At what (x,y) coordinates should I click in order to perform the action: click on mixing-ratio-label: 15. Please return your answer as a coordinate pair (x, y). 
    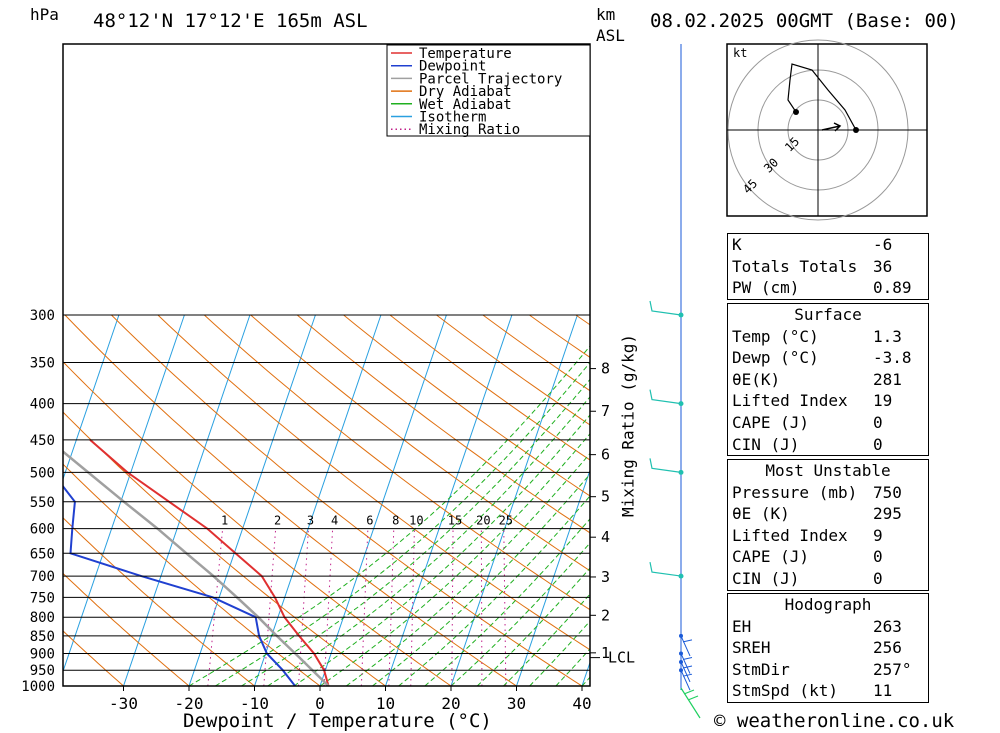
    Looking at the image, I should click on (455, 521).